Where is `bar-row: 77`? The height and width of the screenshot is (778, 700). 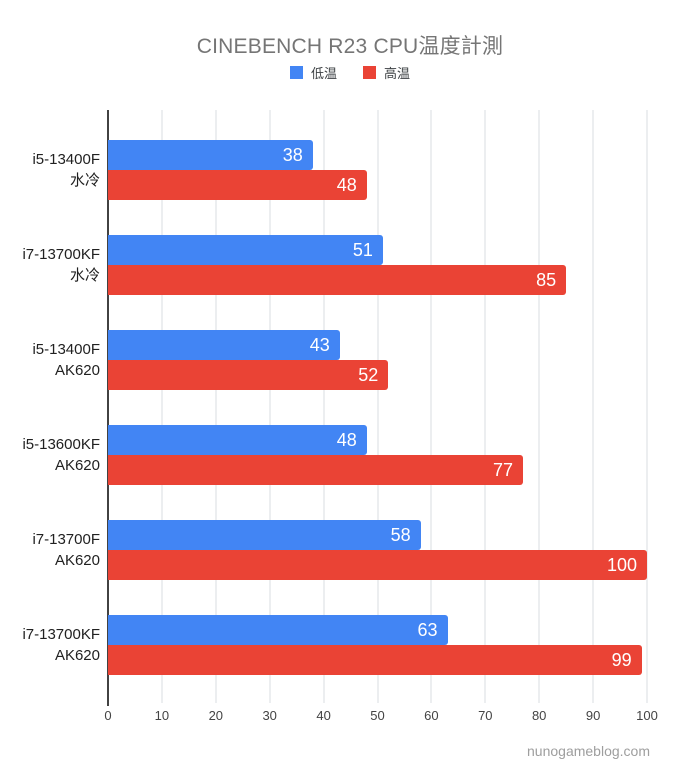 bar-row: 77 is located at coordinates (377, 470).